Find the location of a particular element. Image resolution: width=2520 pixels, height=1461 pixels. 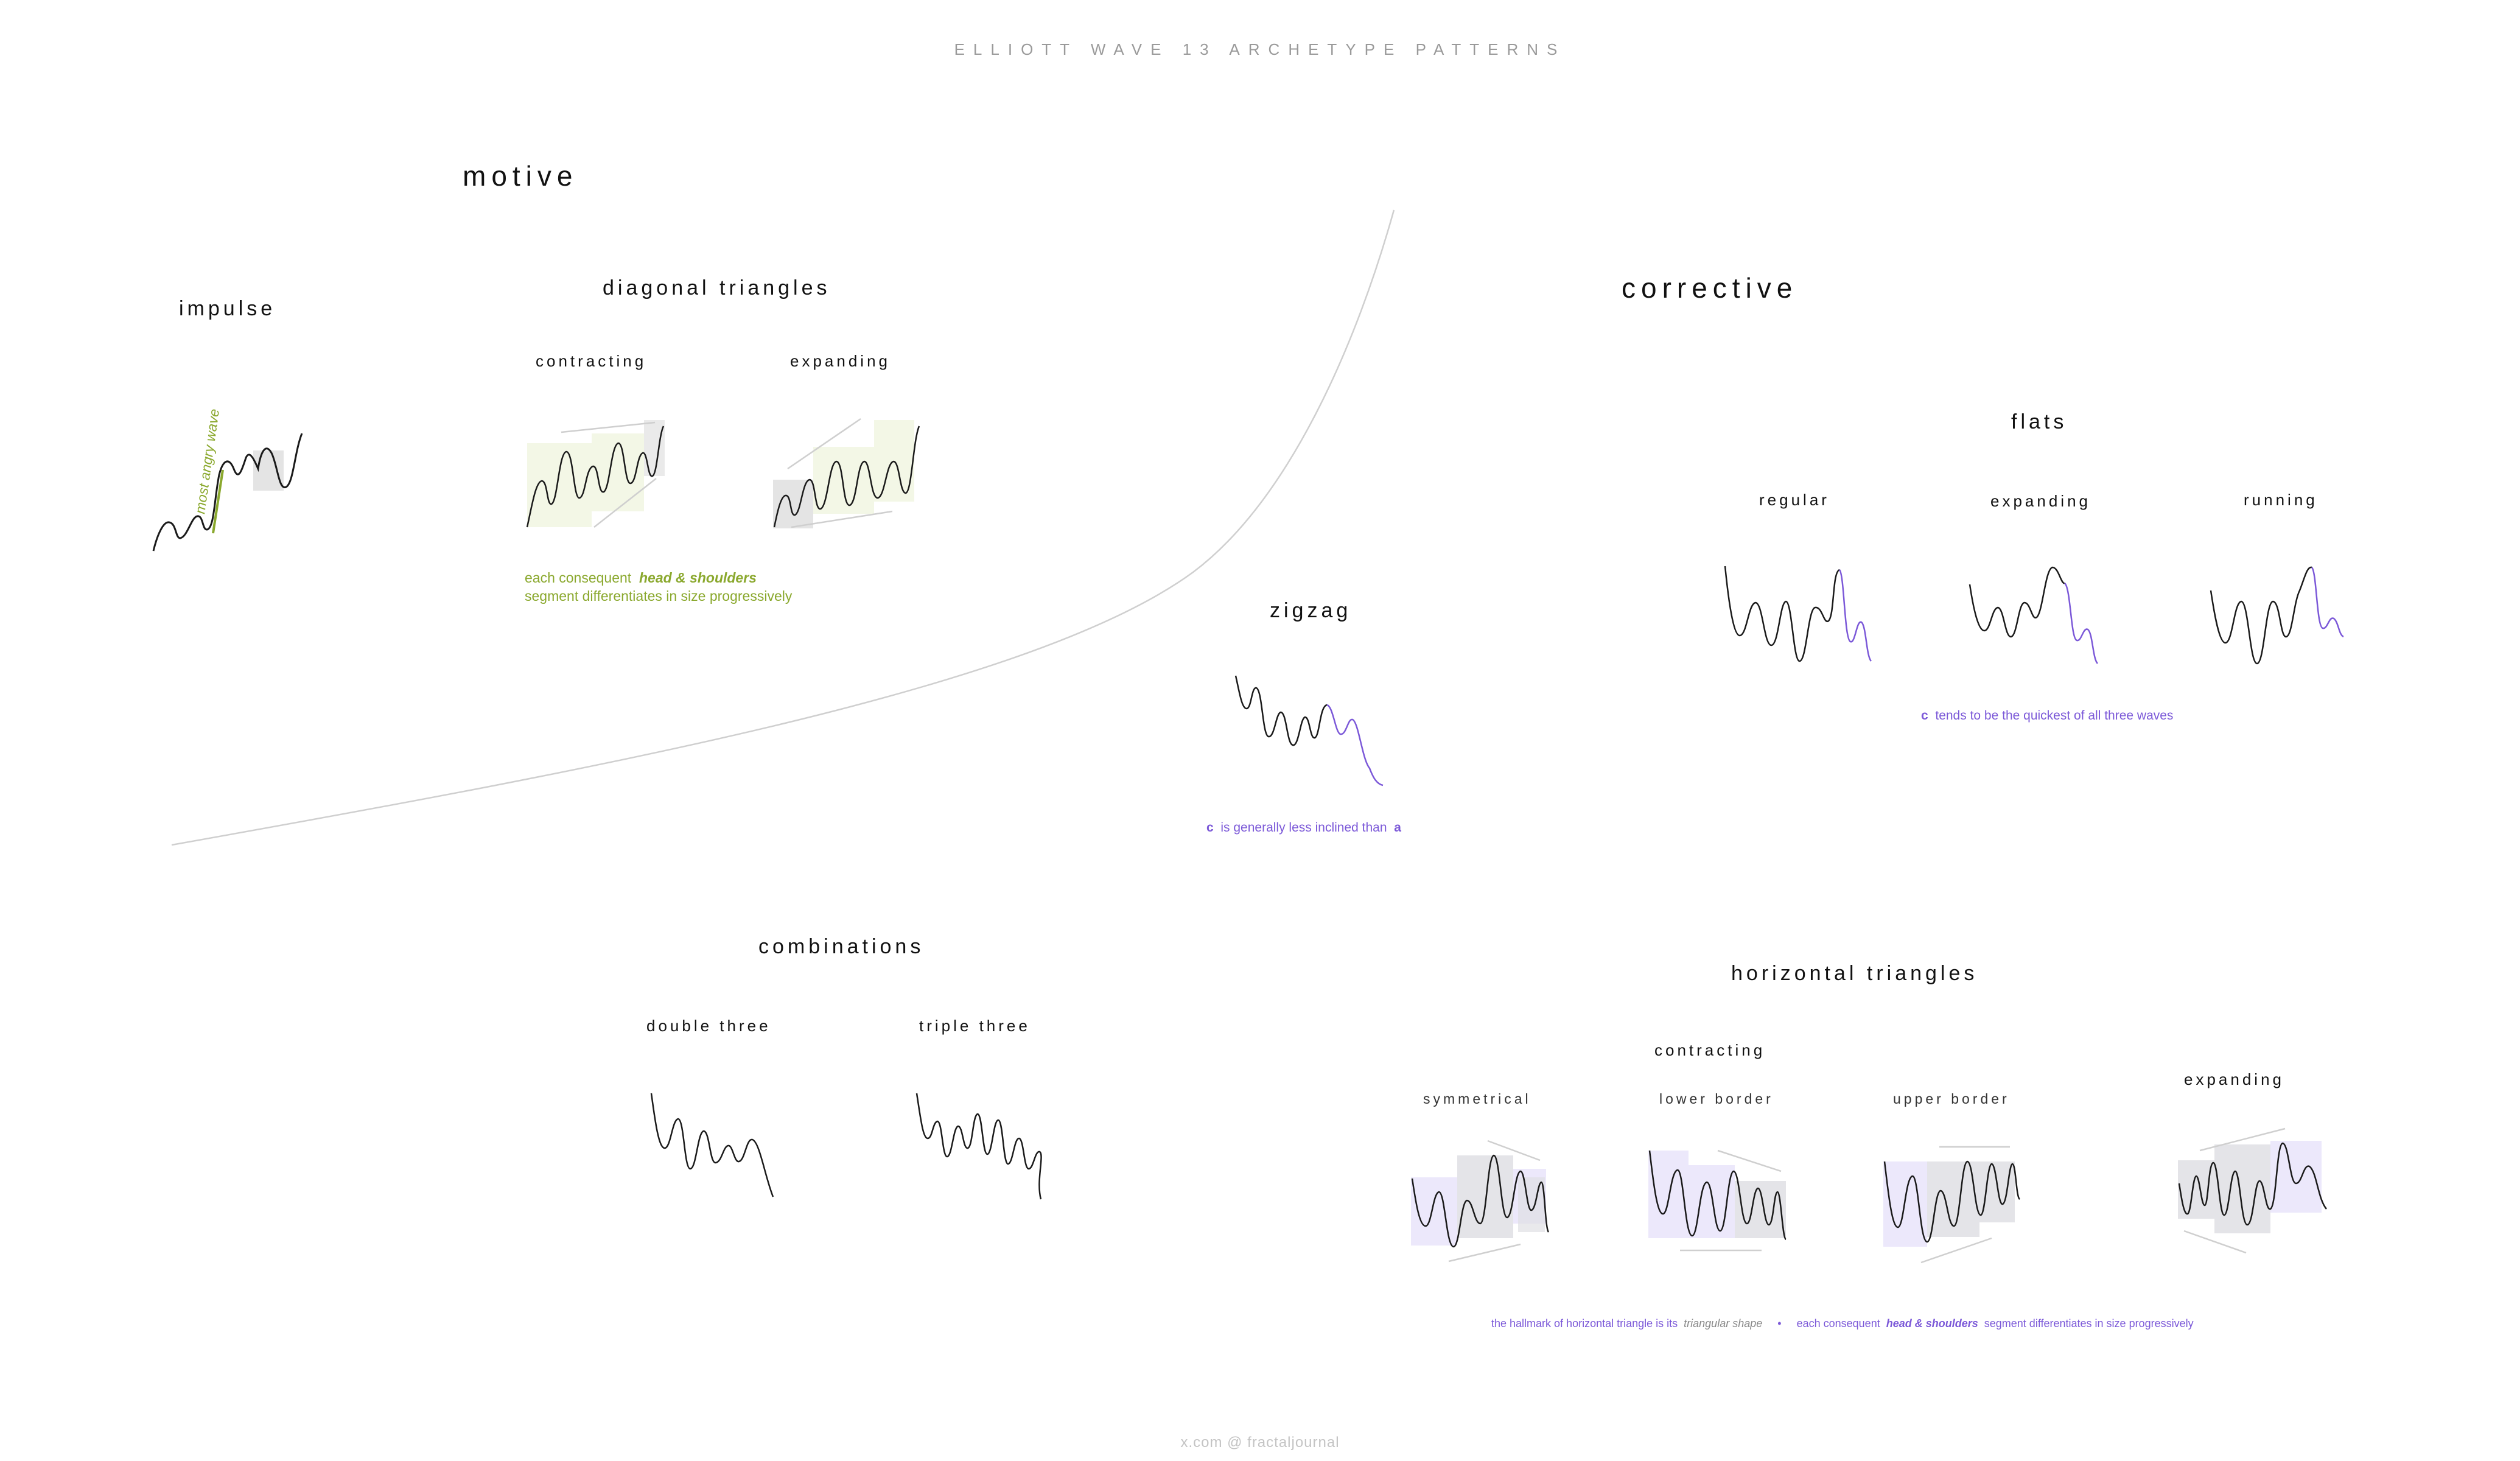

motive-heading: motive is located at coordinates (520, 176).